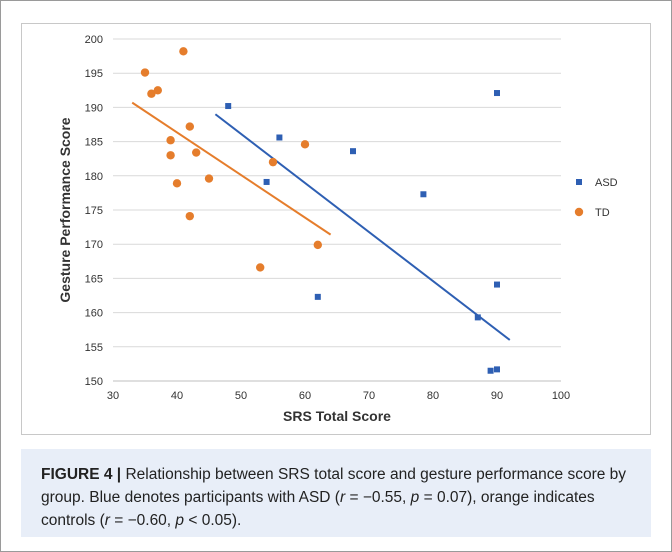 The image size is (672, 552). I want to click on x-tick-label: 40, so click(177, 396).